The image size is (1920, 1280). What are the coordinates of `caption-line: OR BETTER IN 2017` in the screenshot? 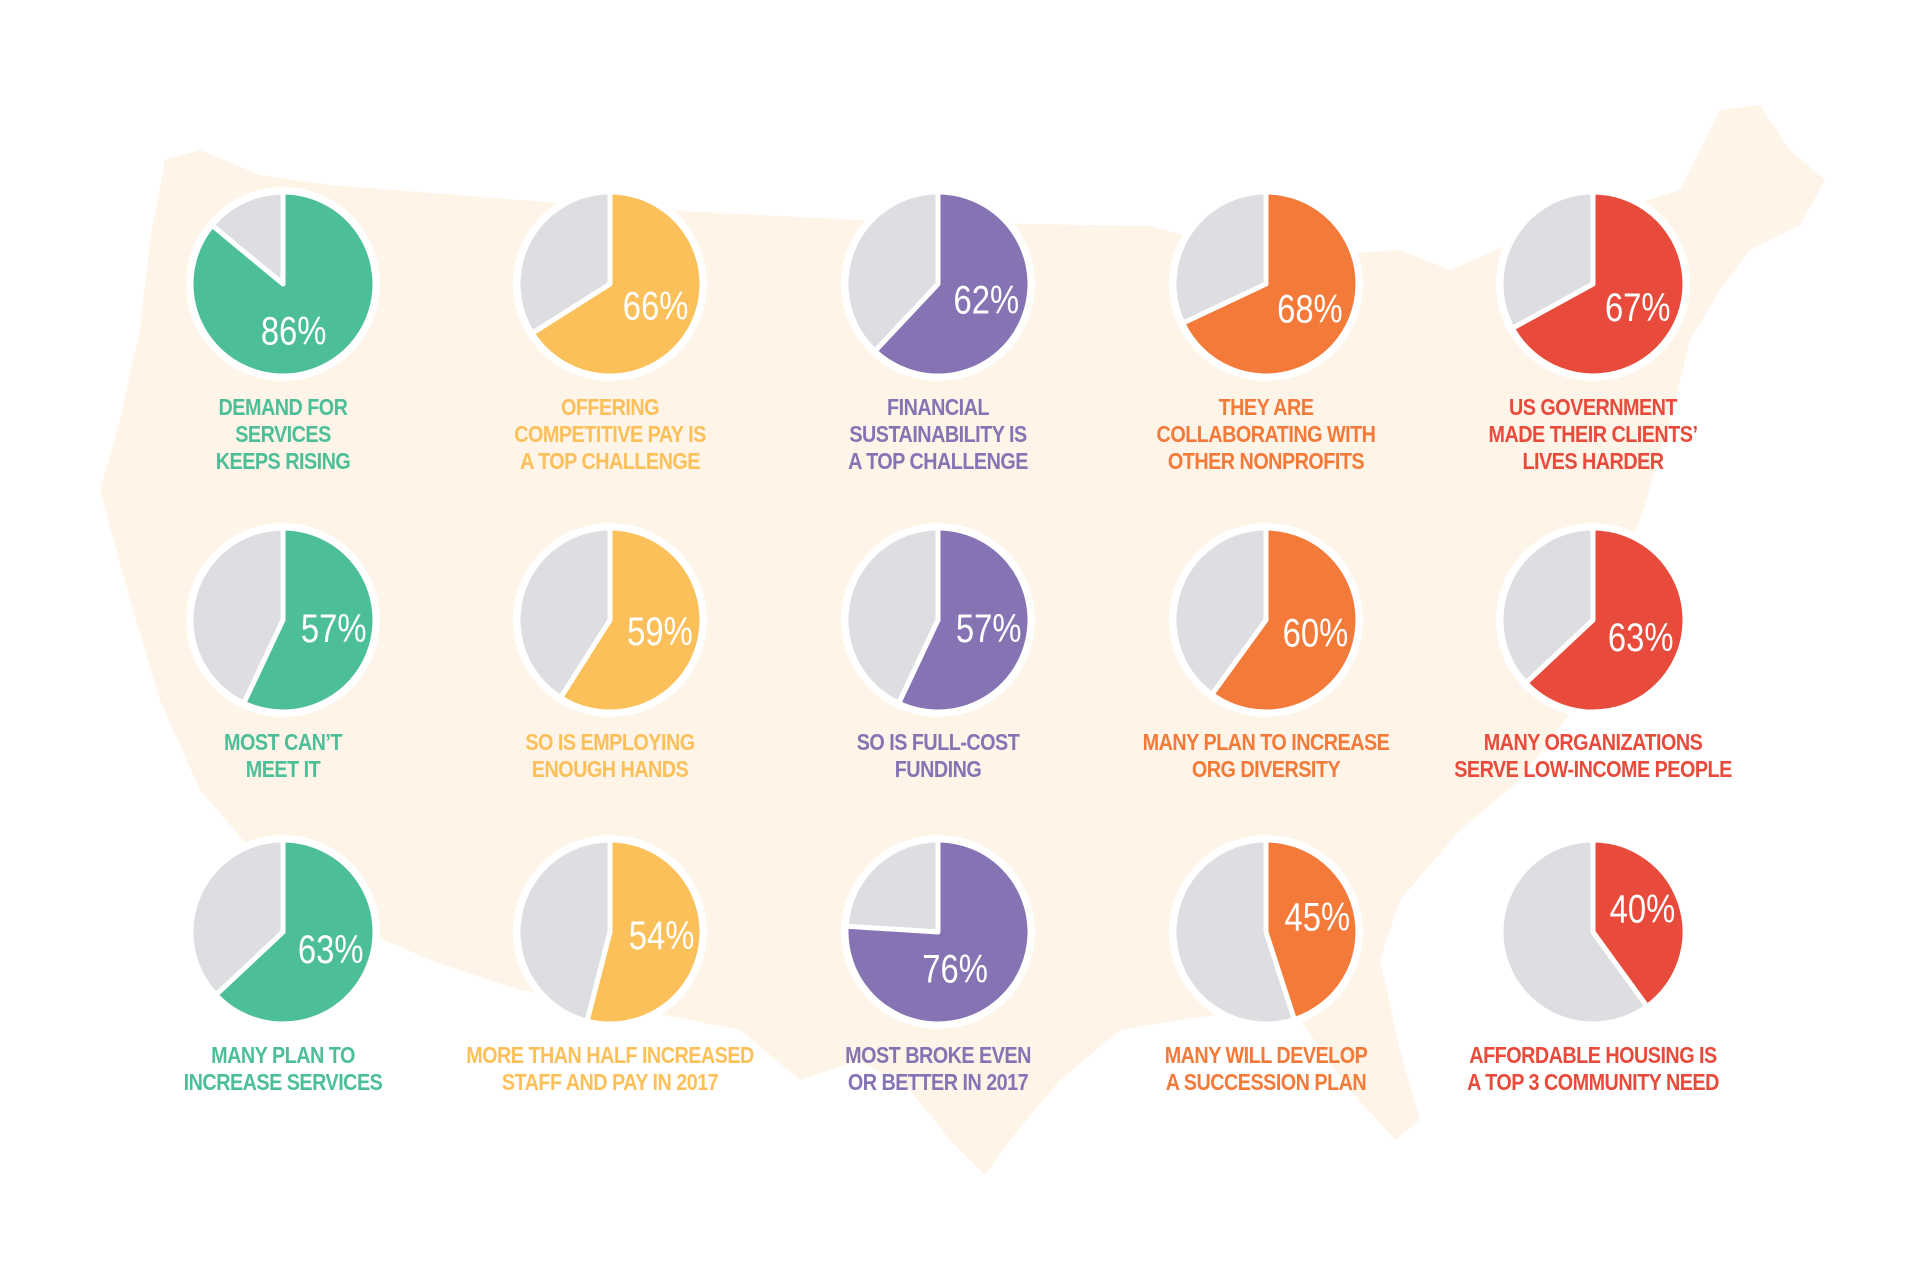 It's located at (938, 1082).